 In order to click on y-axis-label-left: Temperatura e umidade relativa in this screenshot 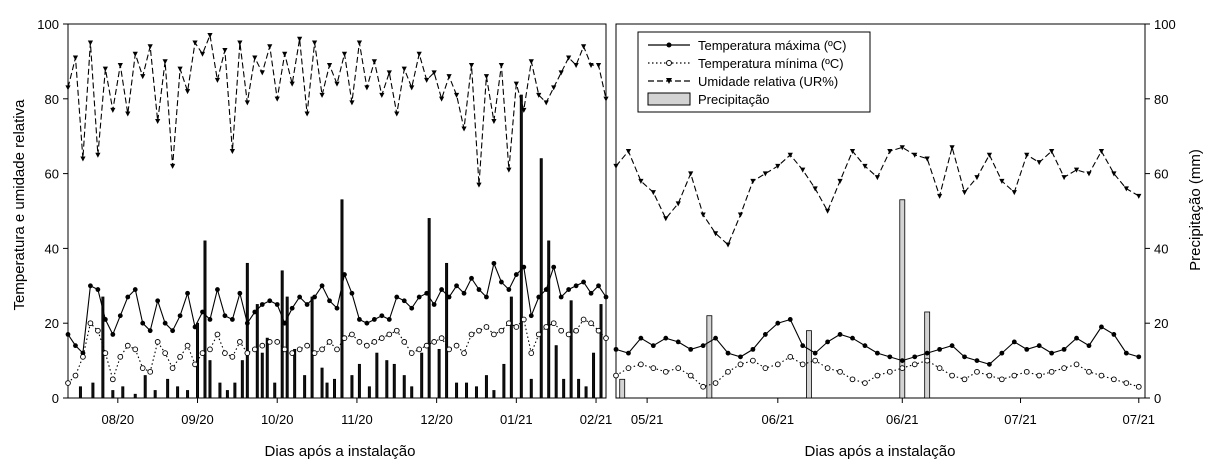, I will do `click(19, 205)`.